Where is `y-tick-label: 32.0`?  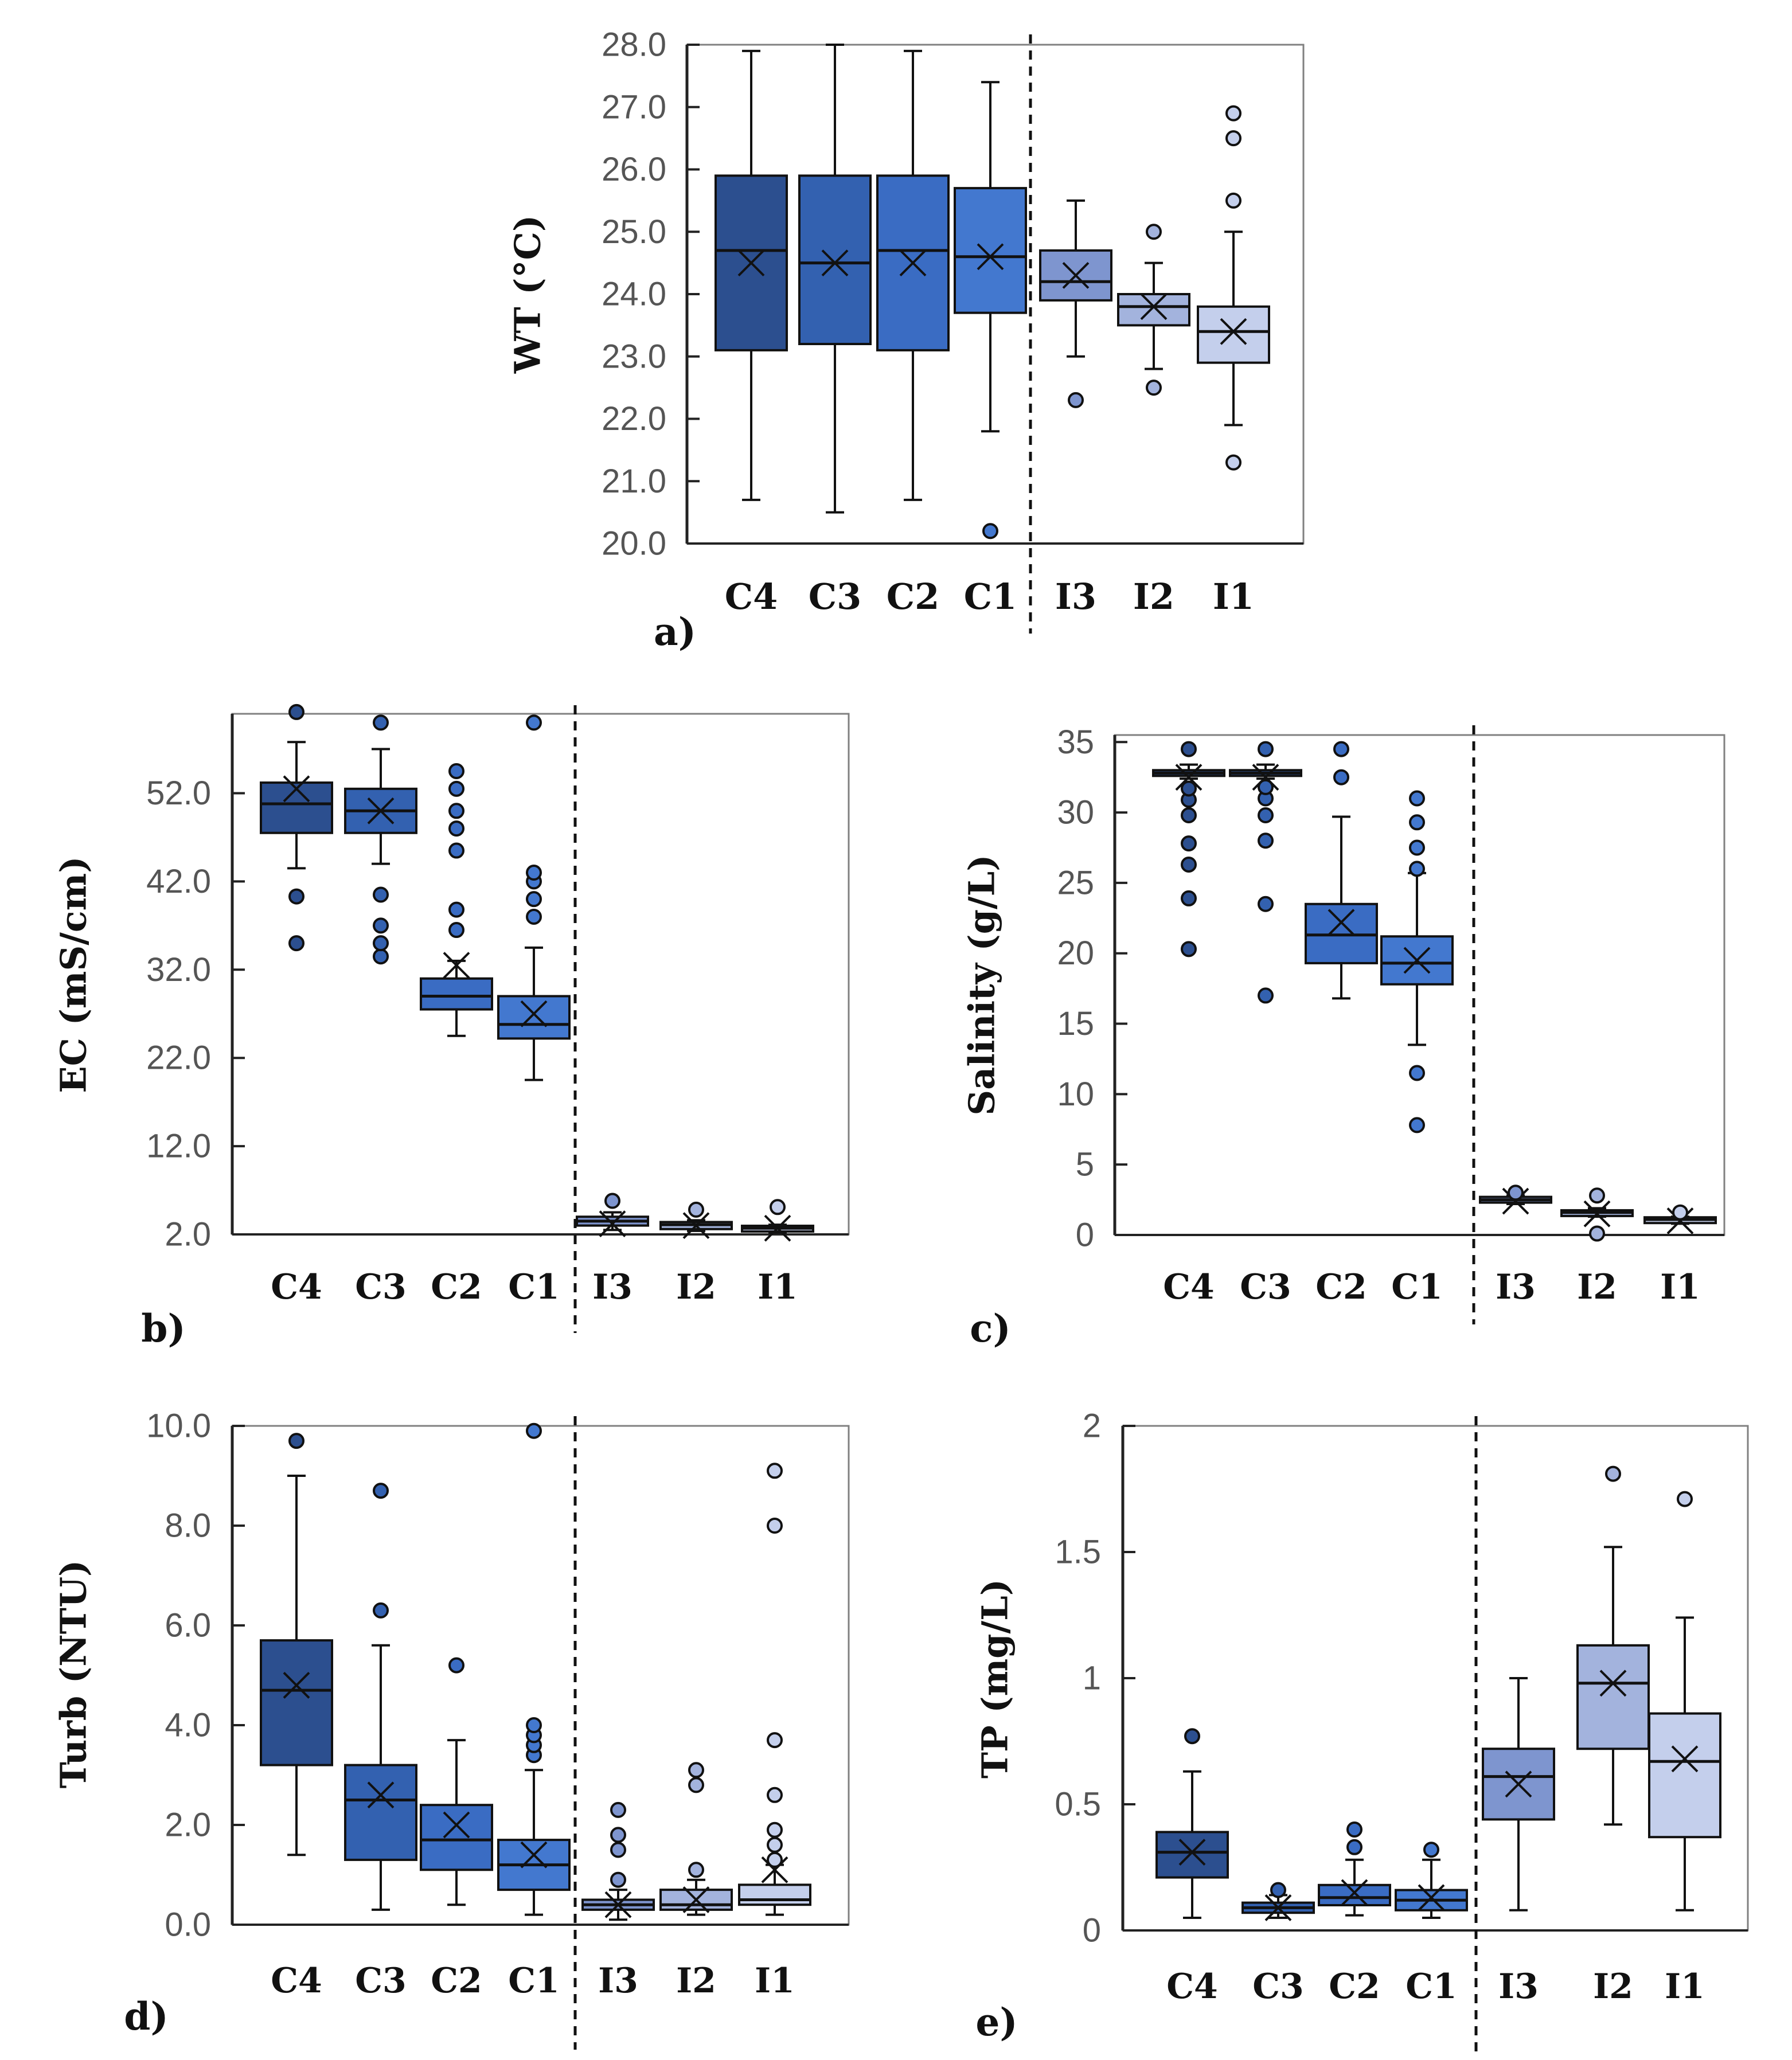 y-tick-label: 32.0 is located at coordinates (178, 969).